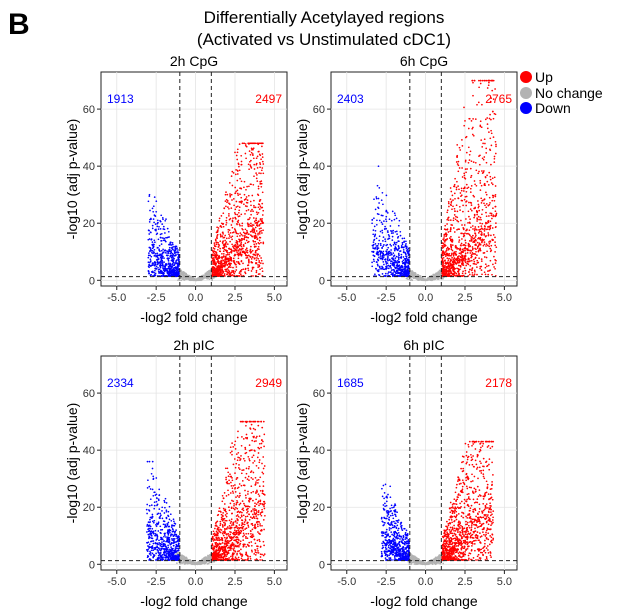 This screenshot has height=611, width=619. What do you see at coordinates (19, 24) in the screenshot?
I see `panel-letter: B` at bounding box center [19, 24].